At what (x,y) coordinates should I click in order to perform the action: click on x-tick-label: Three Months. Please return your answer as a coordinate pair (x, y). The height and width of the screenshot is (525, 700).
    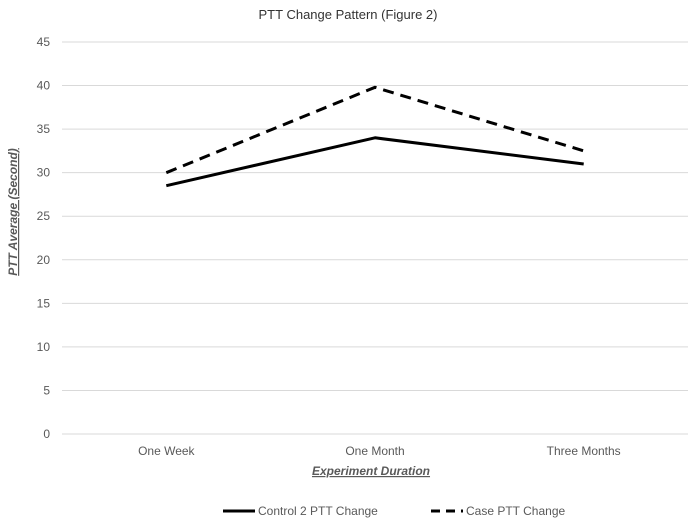
    Looking at the image, I should click on (584, 451).